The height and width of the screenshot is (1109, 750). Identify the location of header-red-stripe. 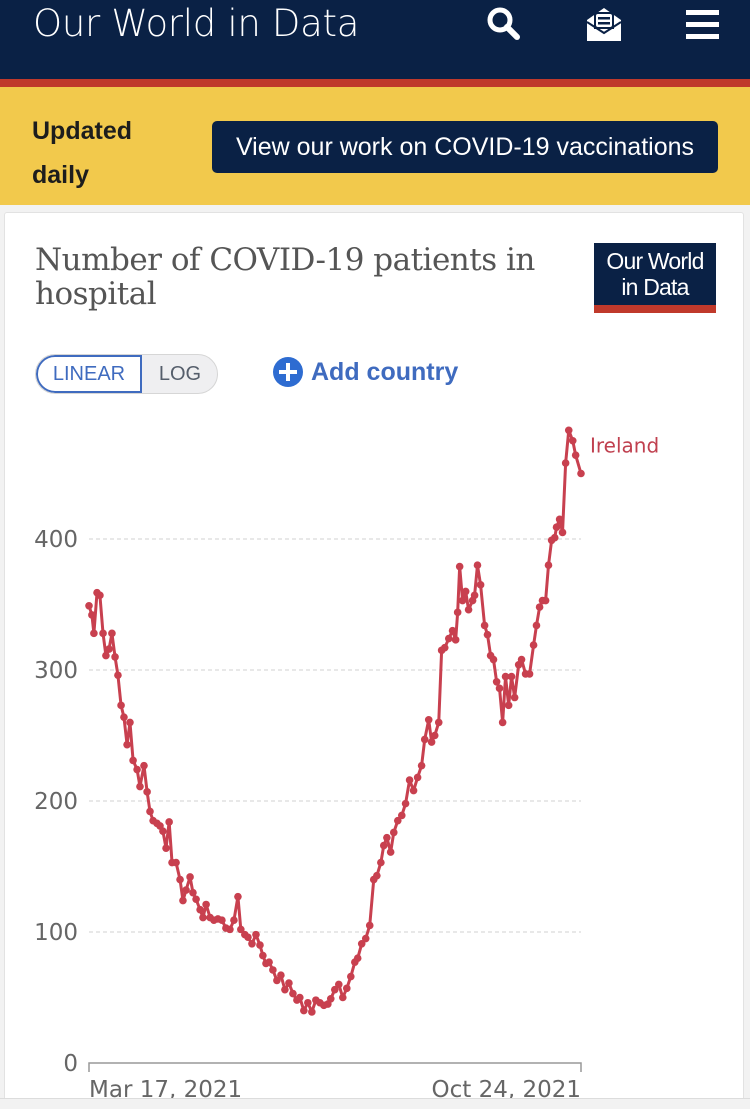
(375, 83).